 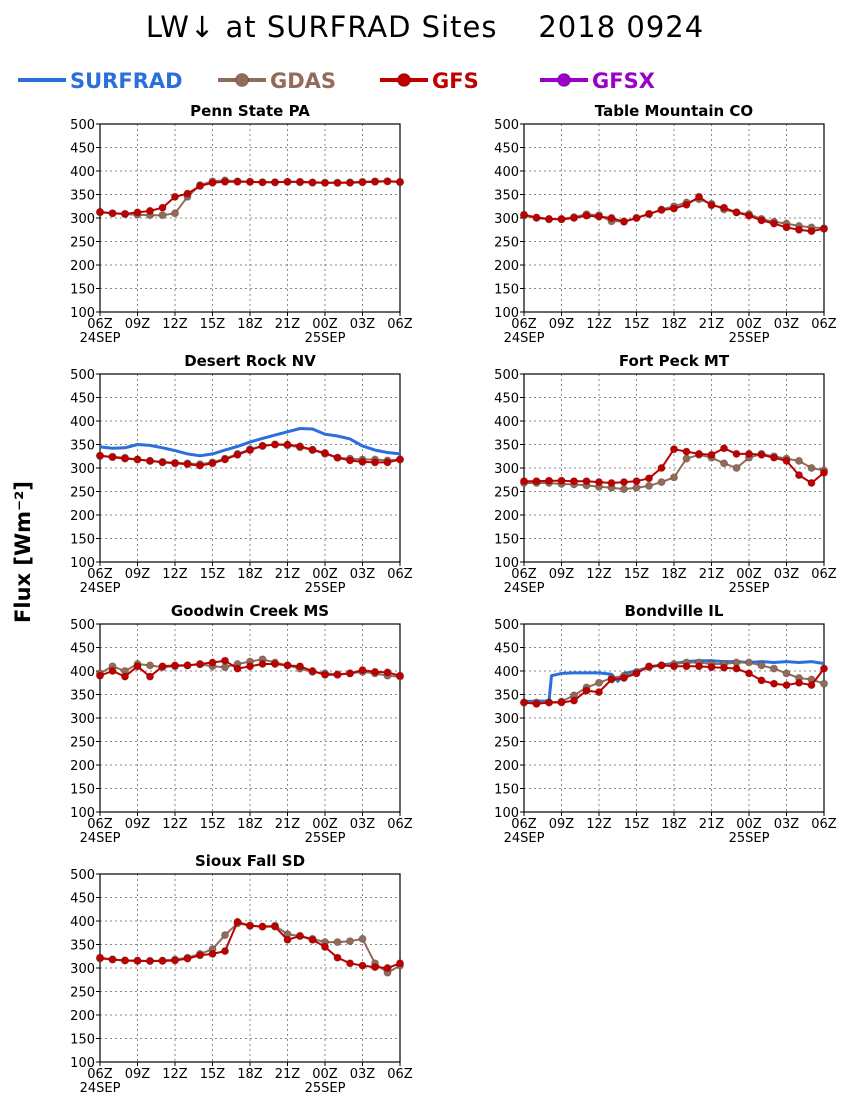 I want to click on panel-title: Fort Peck MT, so click(x=674, y=361).